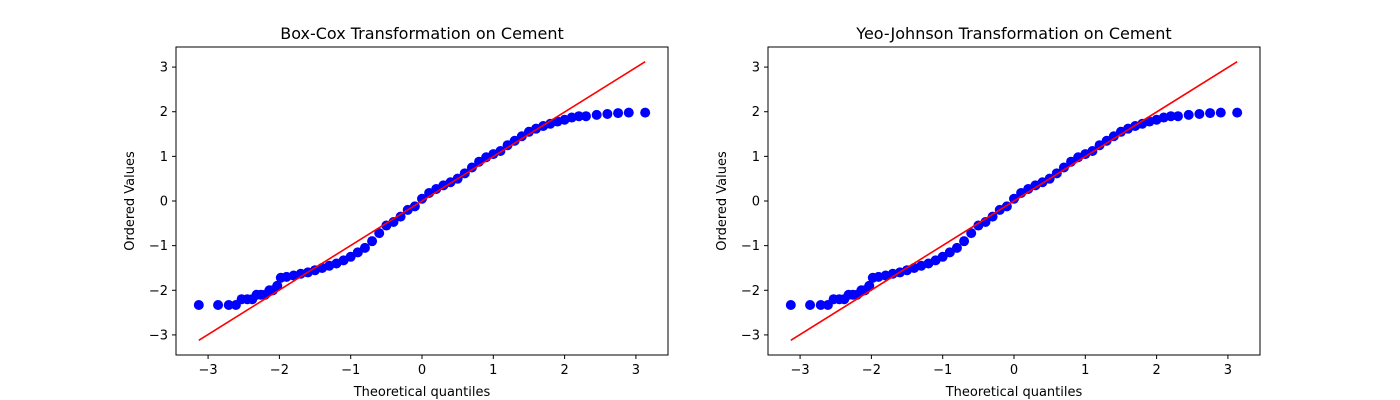  I want to click on chart-title: Yeo-Johnson Transformation on Cement, so click(1013, 33).